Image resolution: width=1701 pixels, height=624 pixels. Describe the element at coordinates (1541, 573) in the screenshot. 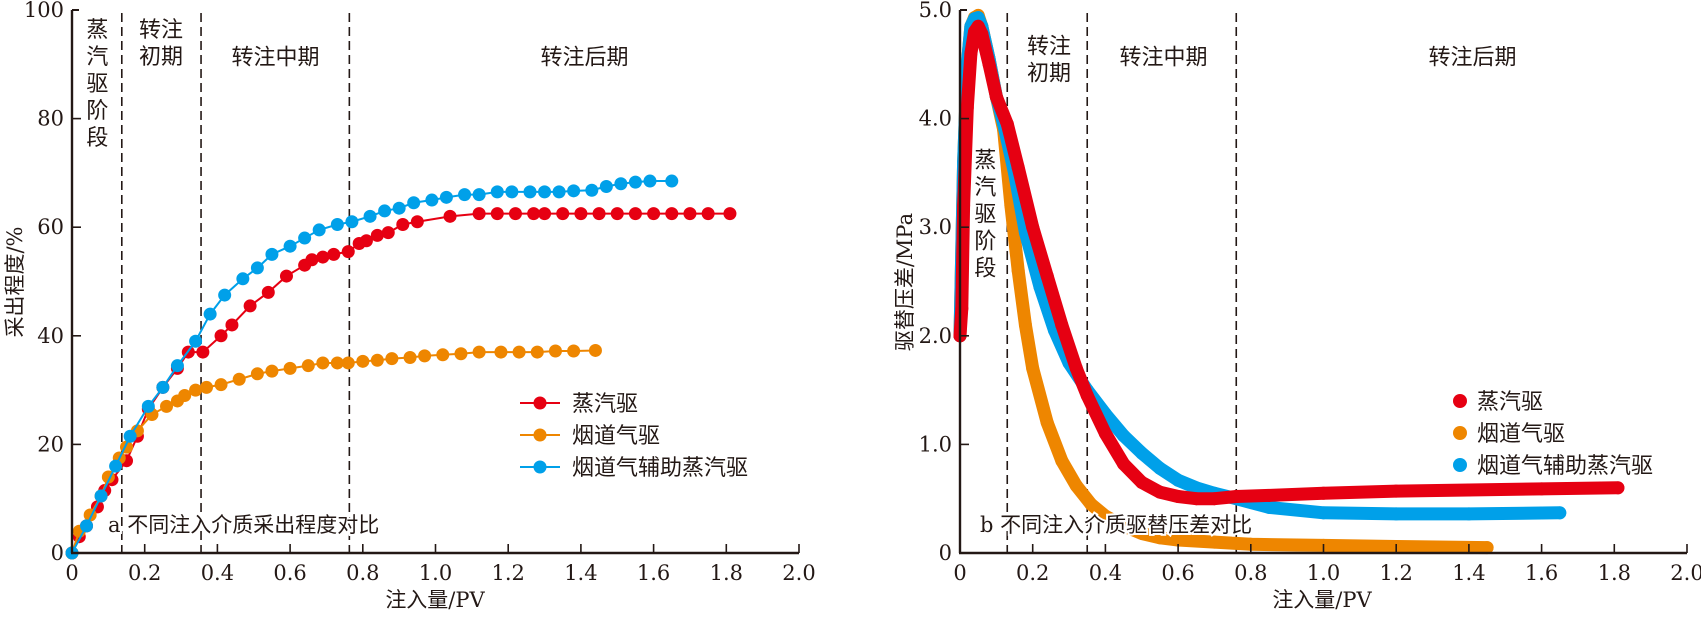

I see `x-tick-label: 1.6` at that location.